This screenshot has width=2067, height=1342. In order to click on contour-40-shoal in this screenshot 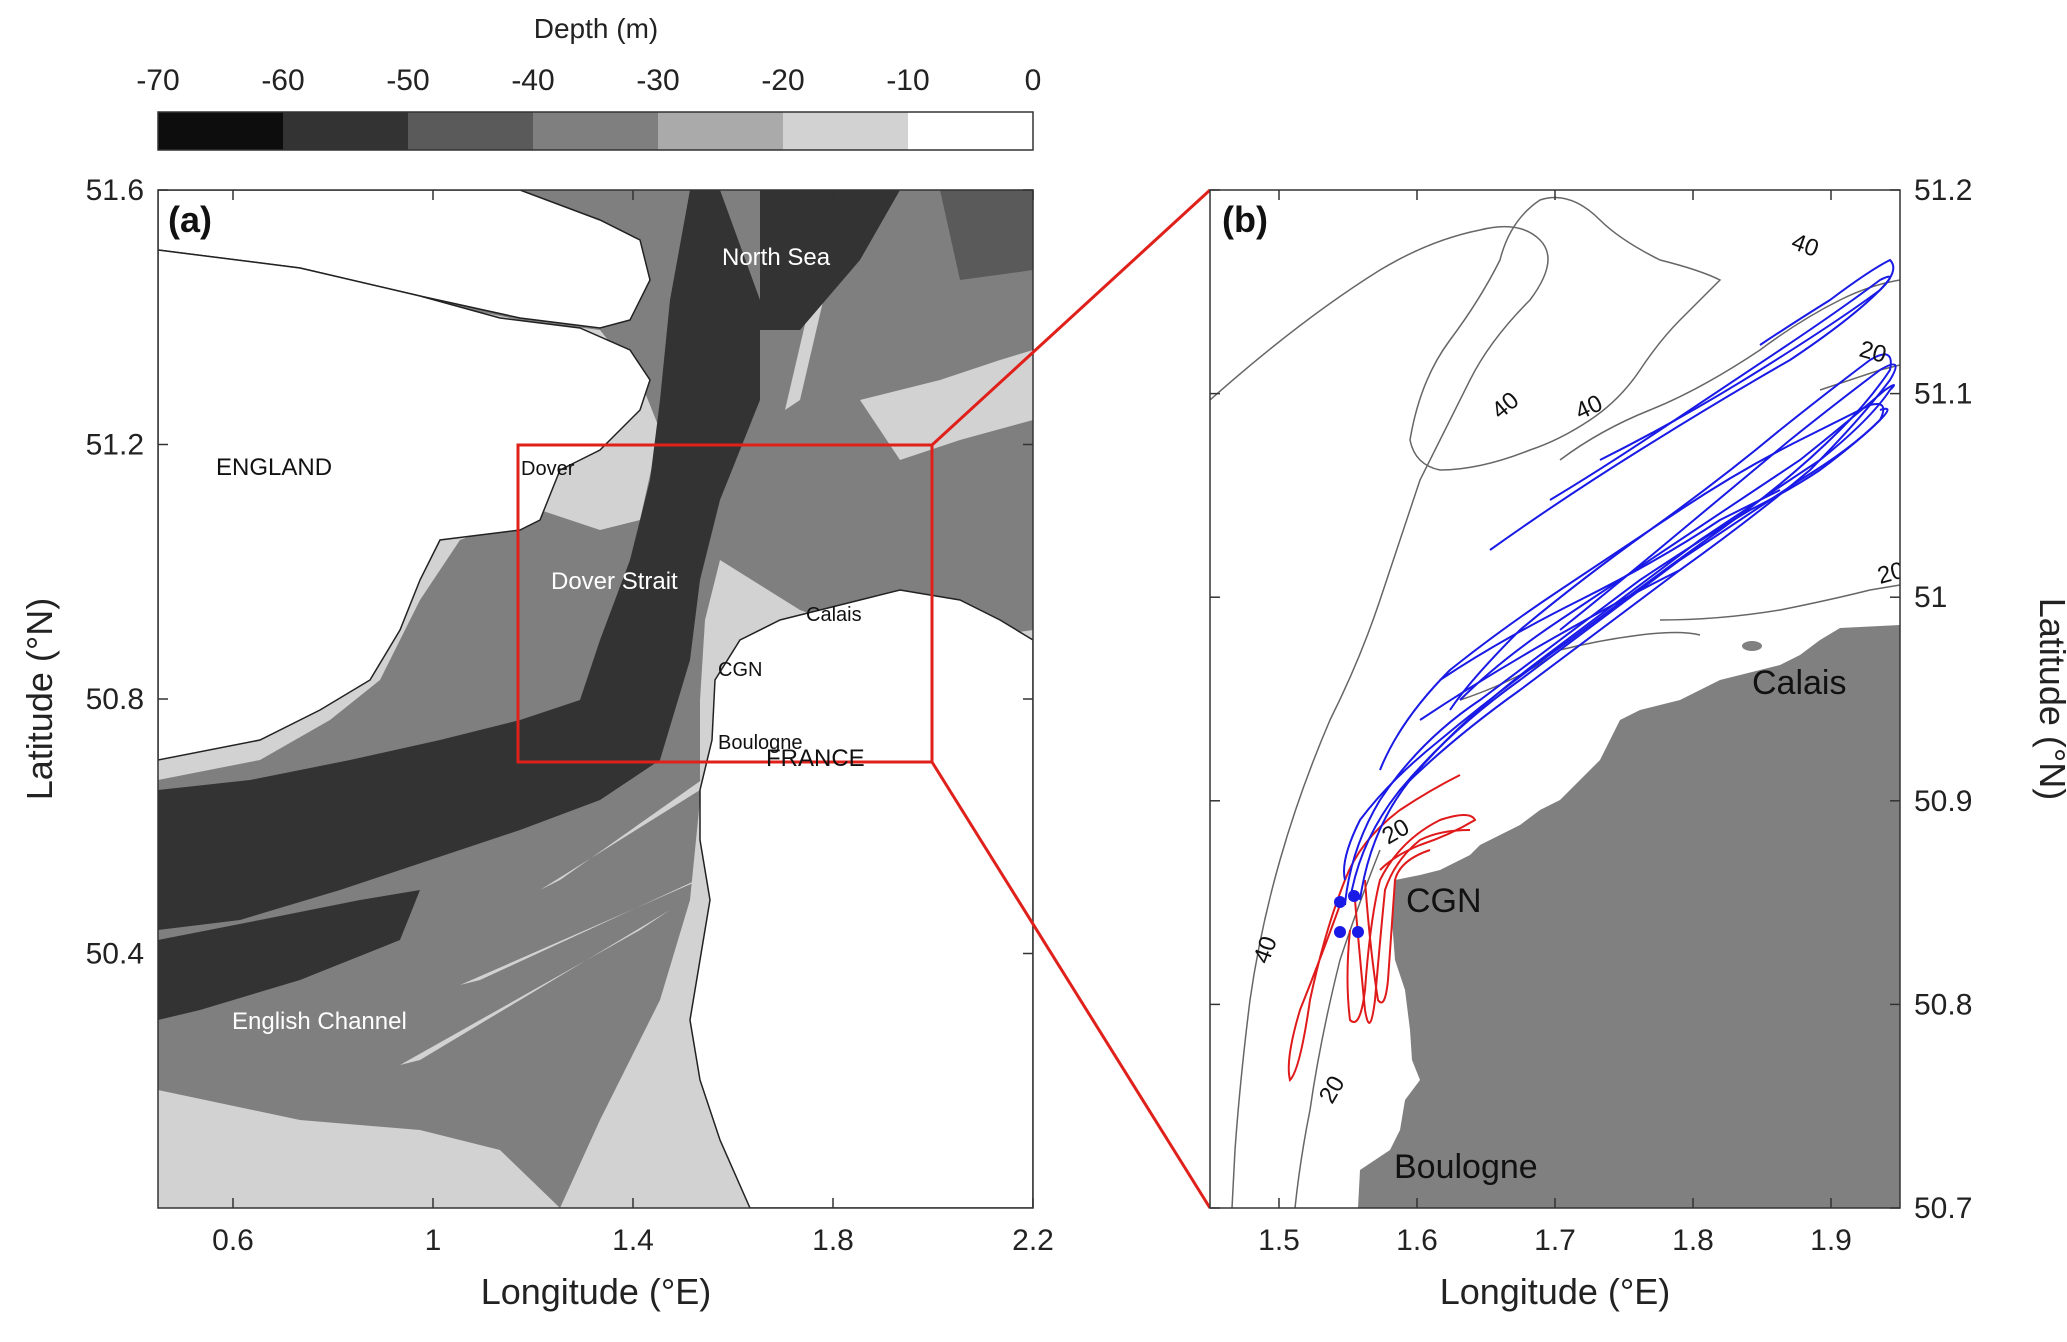, I will do `click(1565, 333)`.